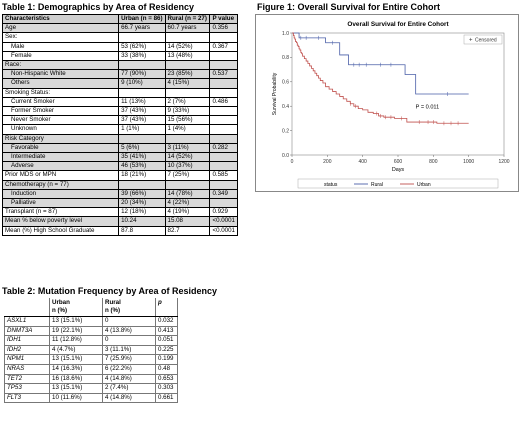  Describe the element at coordinates (76, 350) in the screenshot. I see `table2-cell-urban: 4 (4.7%)` at that location.